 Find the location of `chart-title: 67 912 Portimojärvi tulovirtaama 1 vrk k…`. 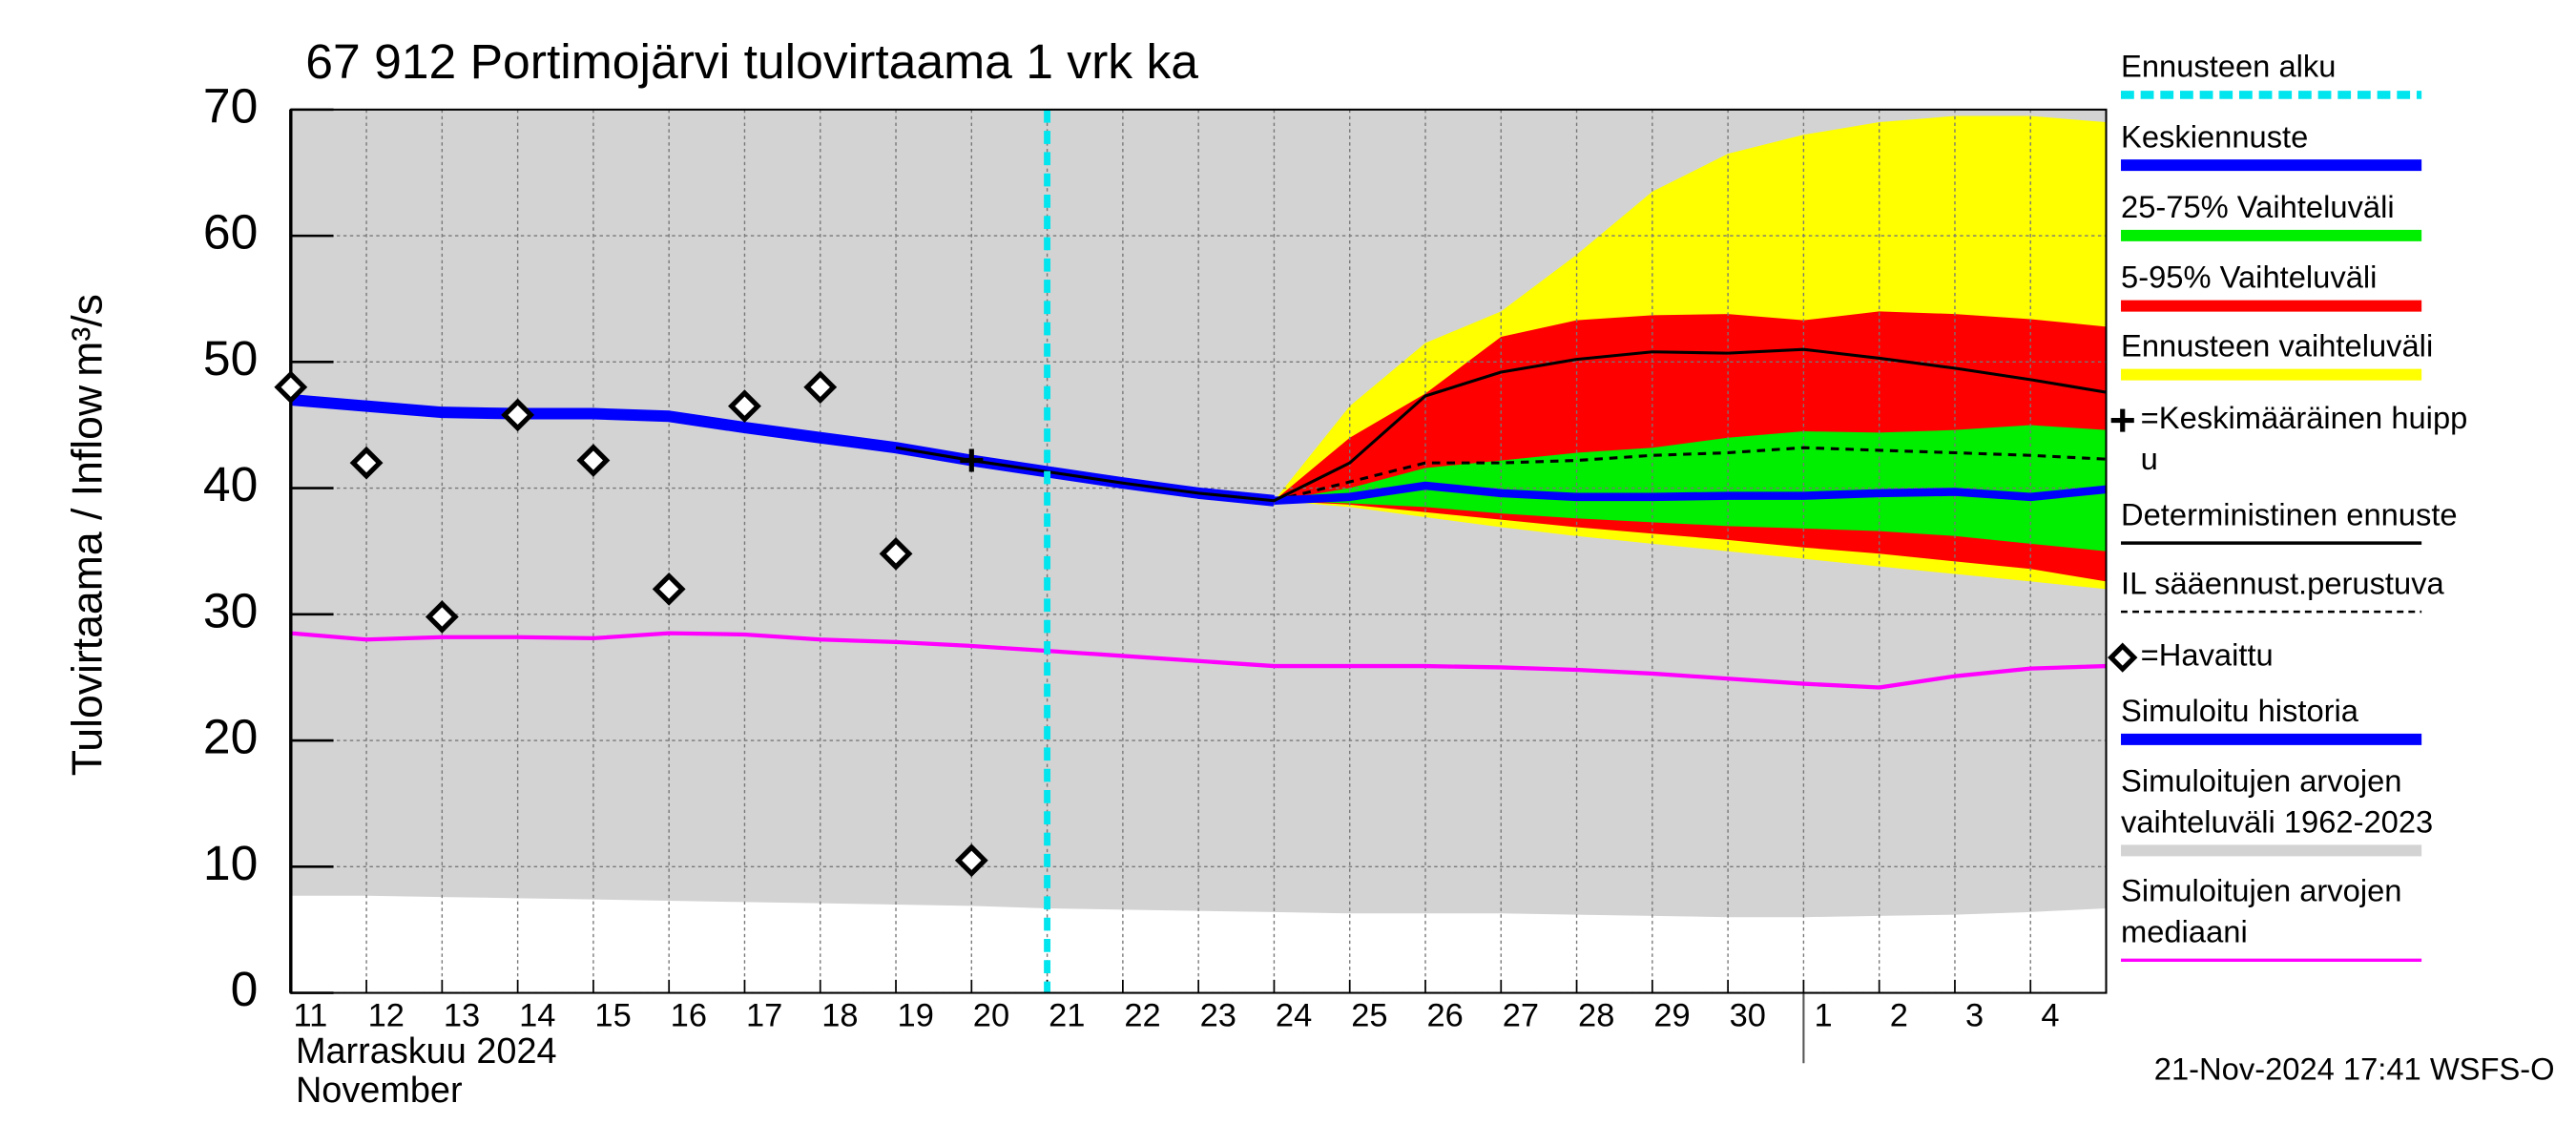

chart-title: 67 912 Portimojärvi tulovirtaama 1 vrk k… is located at coordinates (751, 61).